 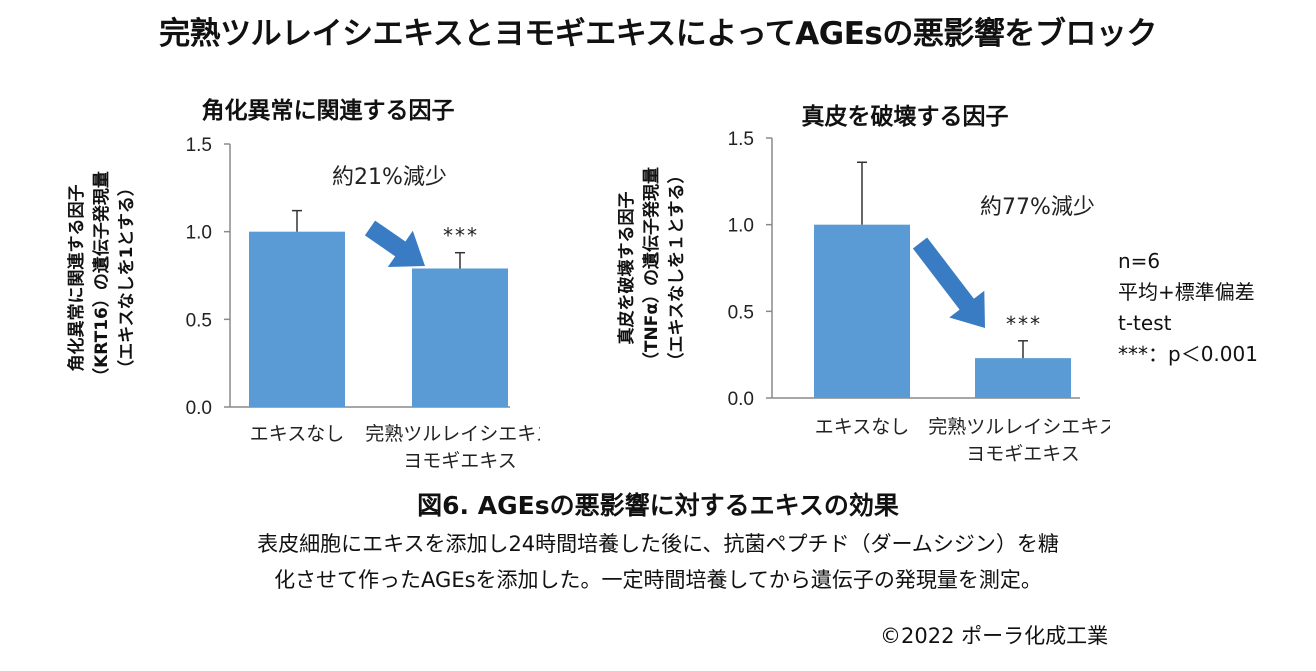 I want to click on stats-note-mean-sd: 平均+標準偏差, so click(x=1186, y=292).